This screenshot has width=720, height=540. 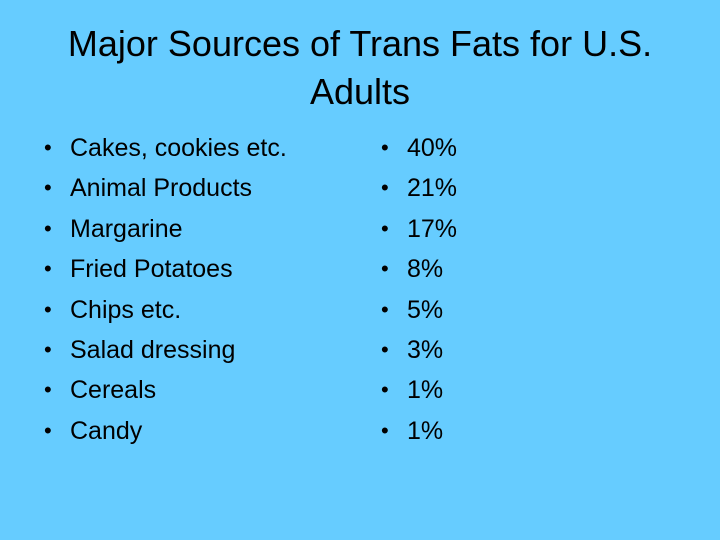 What do you see at coordinates (204, 310) in the screenshot?
I see `source-item: Chips etc.` at bounding box center [204, 310].